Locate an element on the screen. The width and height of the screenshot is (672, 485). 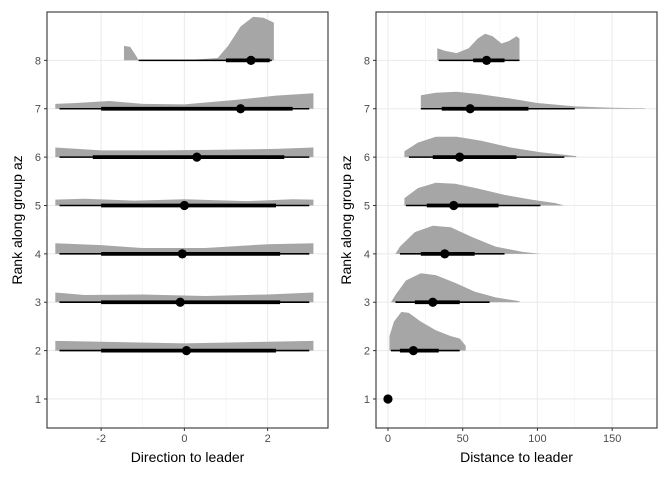
x-tick-label: 50 is located at coordinates (463, 439).